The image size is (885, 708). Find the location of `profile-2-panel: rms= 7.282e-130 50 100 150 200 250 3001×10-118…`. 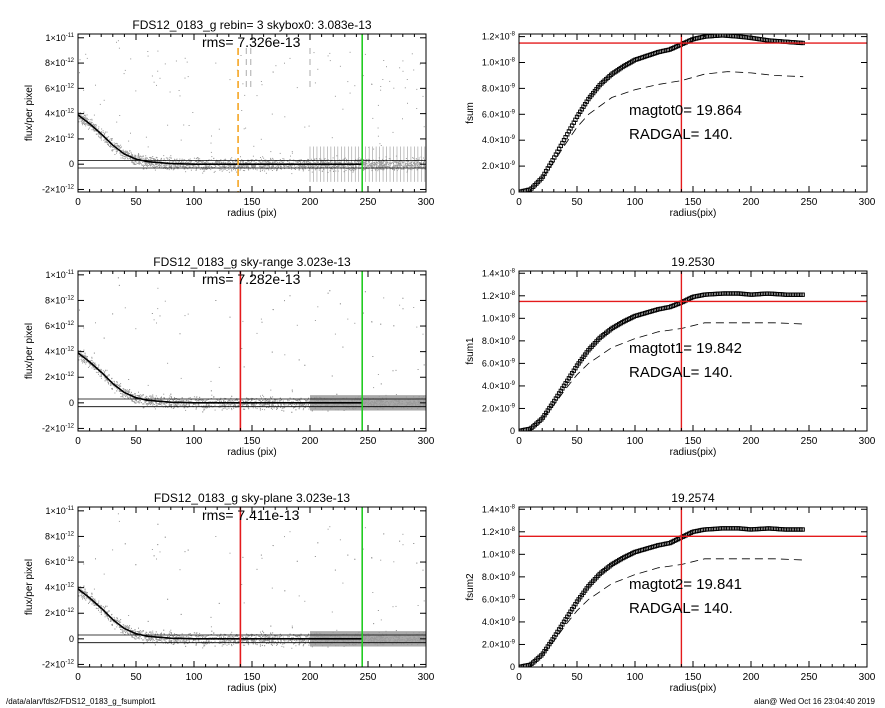

profile-2-panel: rms= 7.282e-130 50 100 150 200 250 3001×10-118… is located at coordinates (229, 356).